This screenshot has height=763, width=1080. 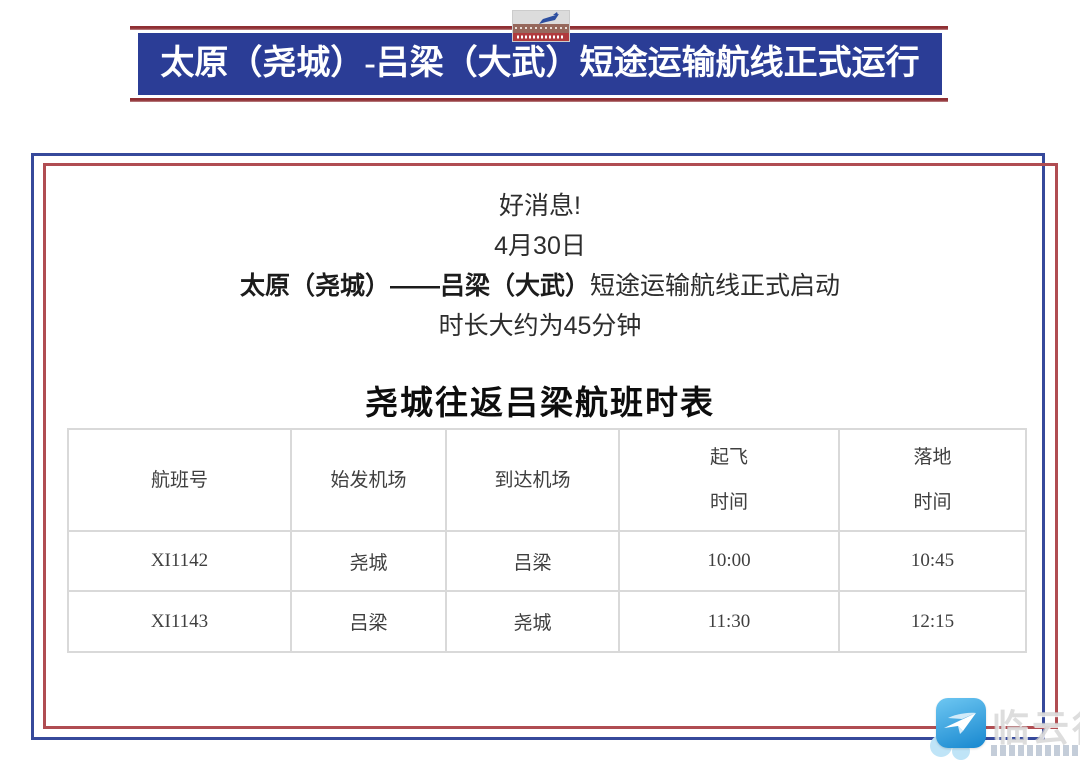 I want to click on table-row: XI1142 尧城 吕梁 10:00 10:45, so click(x=547, y=561).